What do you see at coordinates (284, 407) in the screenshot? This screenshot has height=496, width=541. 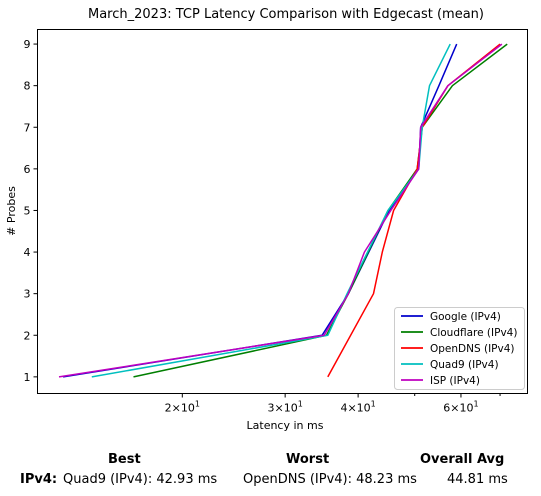 I see `x-tick-label: 3×10¹` at bounding box center [284, 407].